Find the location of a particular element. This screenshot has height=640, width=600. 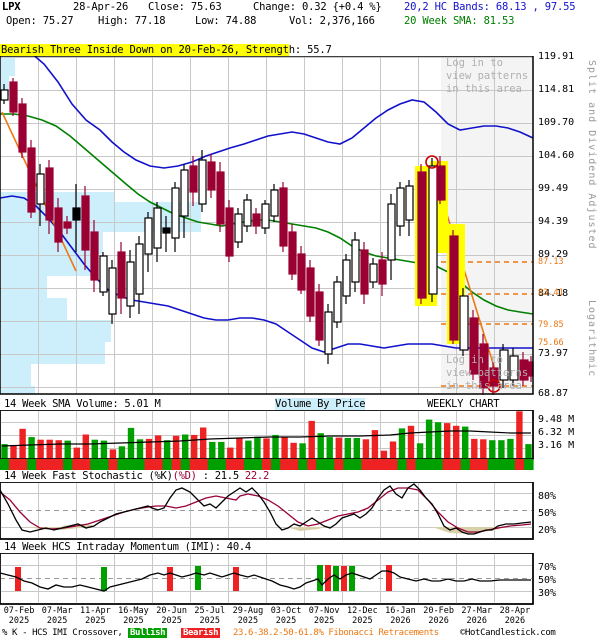

price-axis-label-7: 84.18 is located at coordinates (553, 293).